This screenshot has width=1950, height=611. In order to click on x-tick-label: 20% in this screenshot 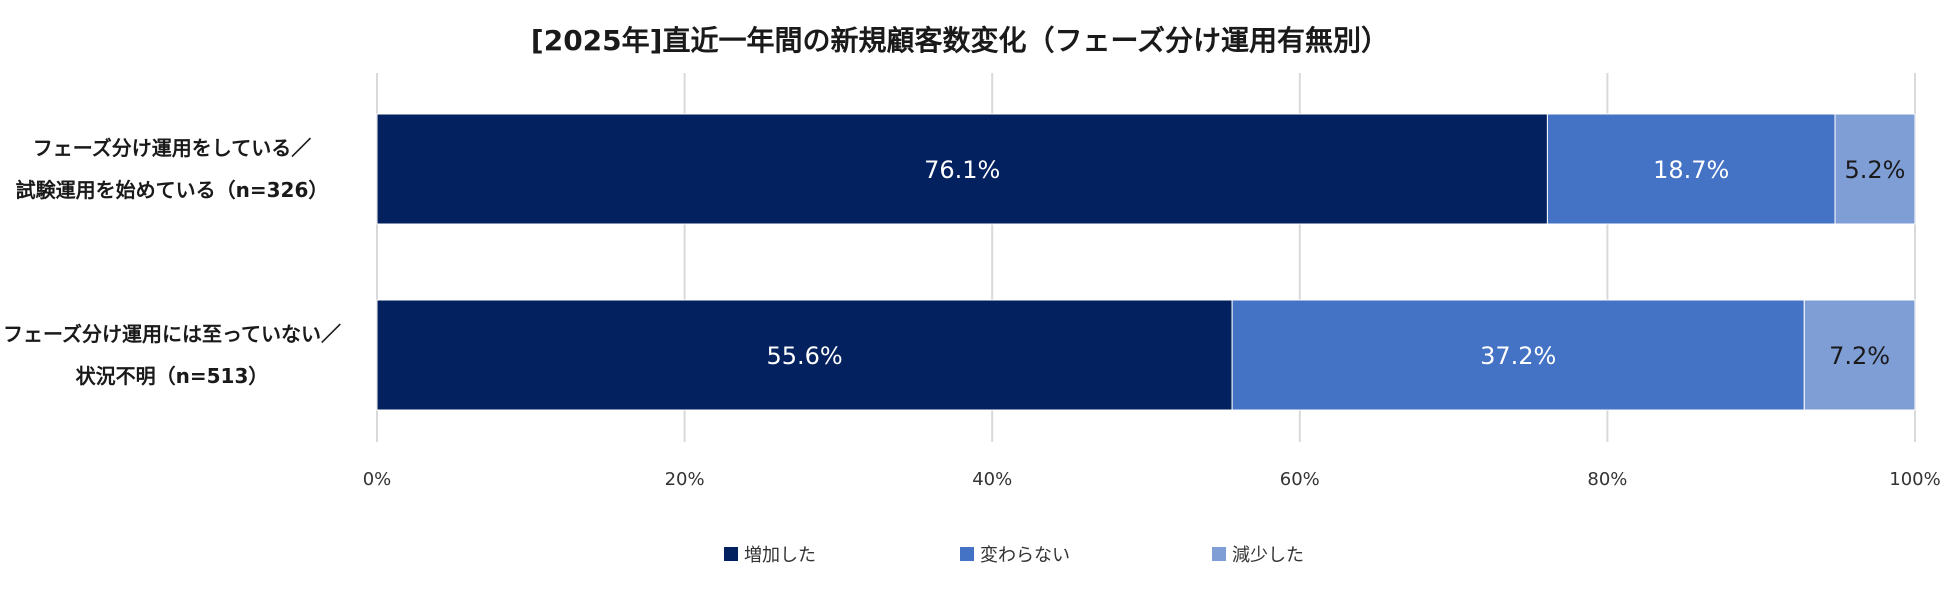, I will do `click(685, 479)`.